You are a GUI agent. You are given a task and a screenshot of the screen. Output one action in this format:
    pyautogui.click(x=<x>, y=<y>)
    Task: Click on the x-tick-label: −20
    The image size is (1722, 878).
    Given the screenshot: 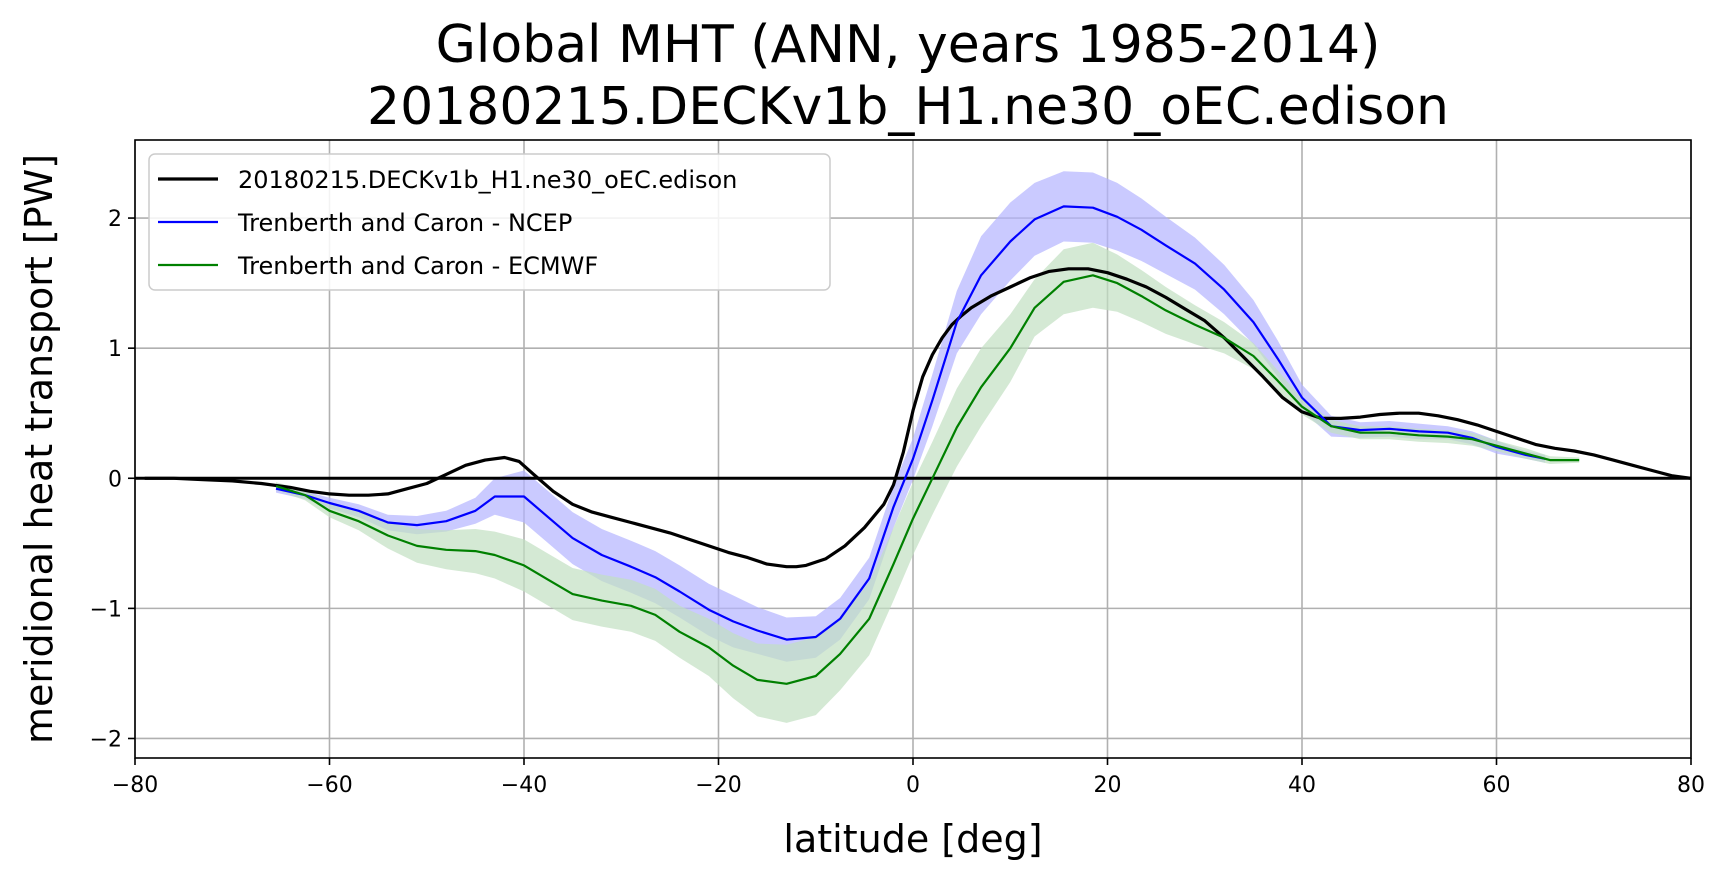 What is the action you would take?
    pyautogui.click(x=718, y=785)
    